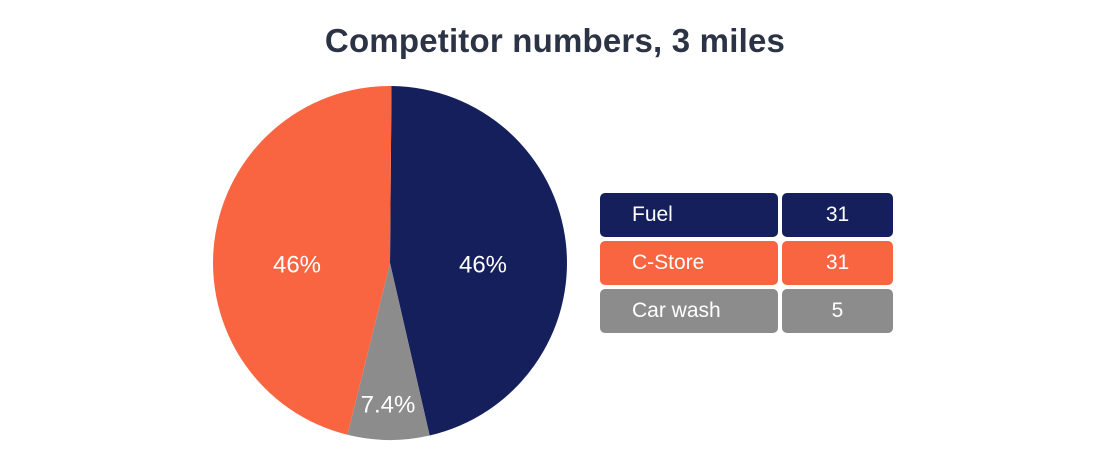 This screenshot has width=1110, height=464. What do you see at coordinates (837, 311) in the screenshot?
I see `legend-value-car-wash: 5` at bounding box center [837, 311].